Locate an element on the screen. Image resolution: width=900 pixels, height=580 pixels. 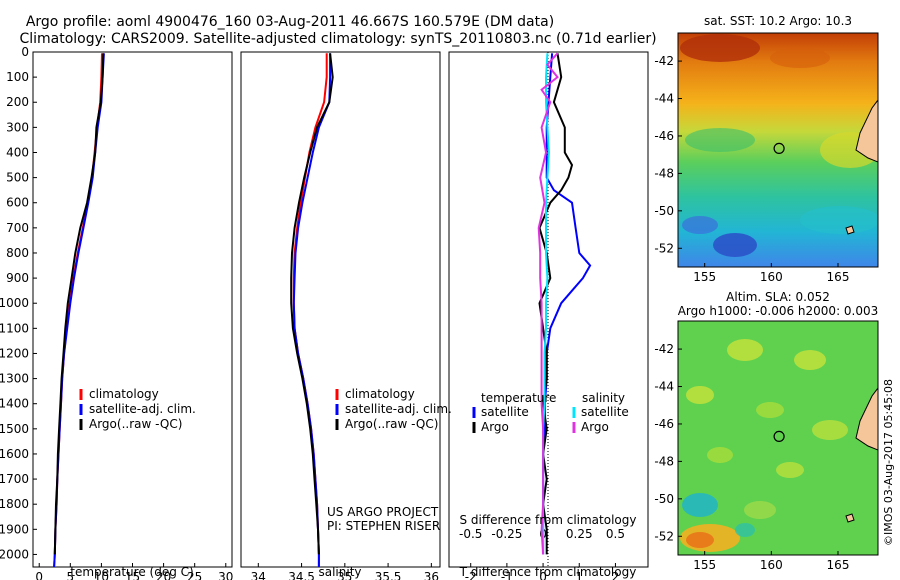
t-diff-tick-label: 2 is located at coordinates (616, 575).